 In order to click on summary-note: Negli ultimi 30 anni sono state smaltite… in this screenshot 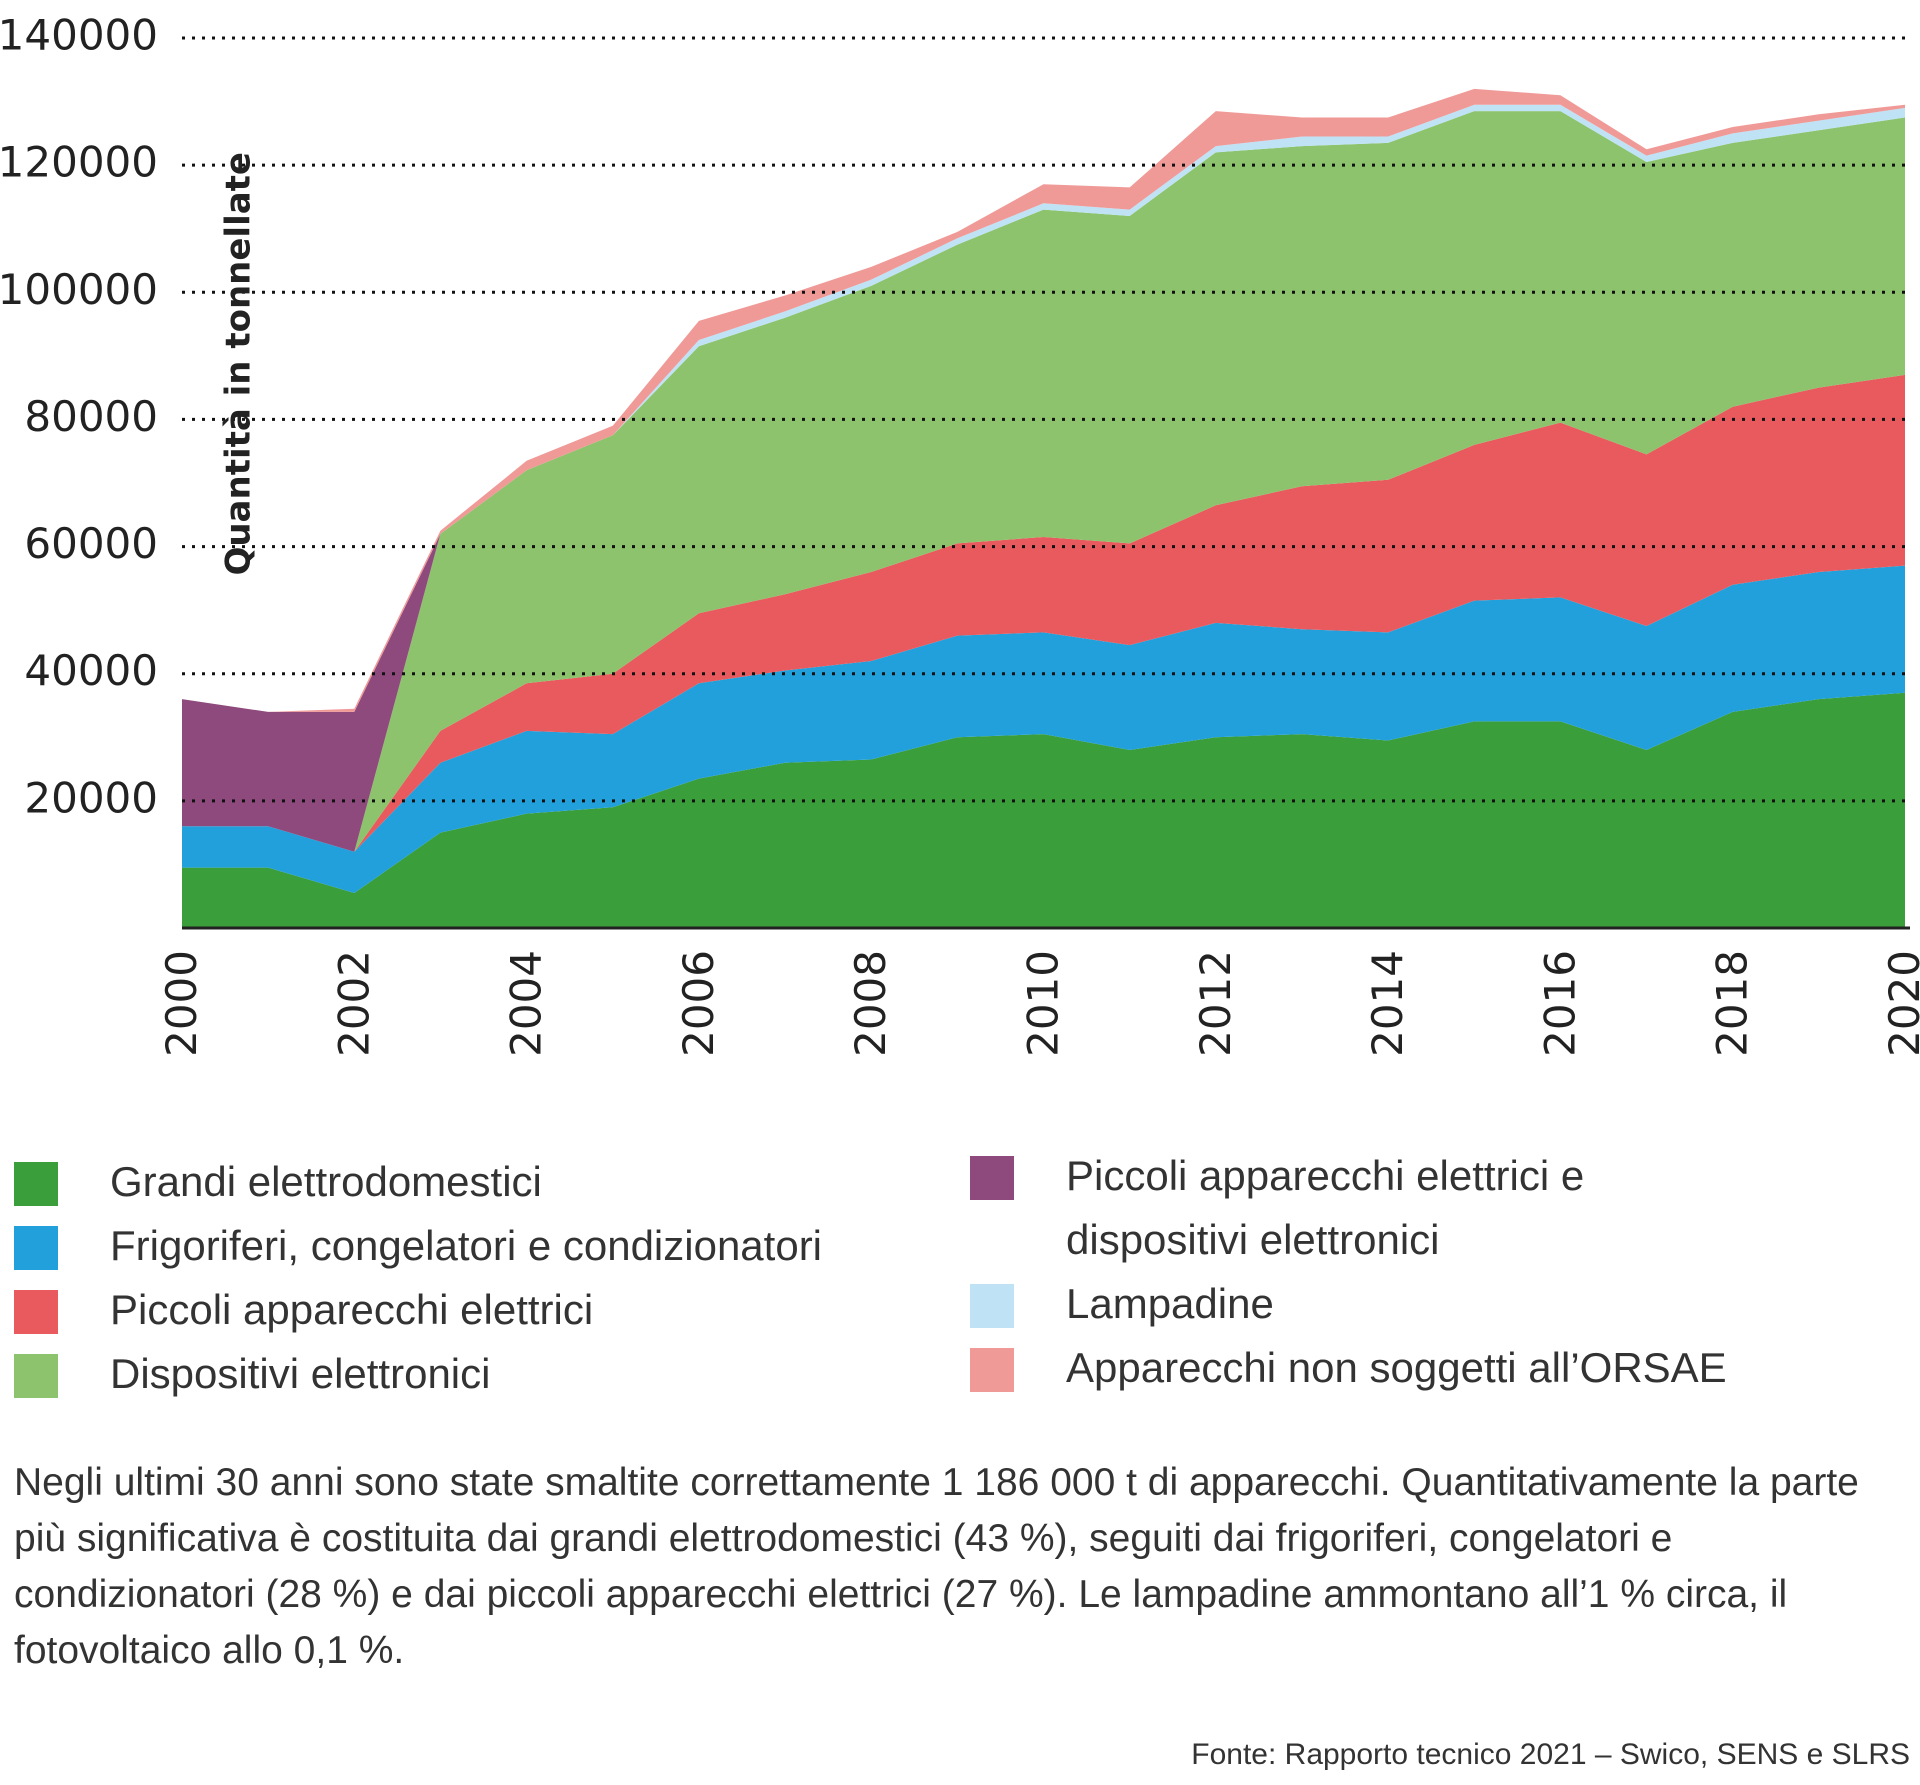, I will do `click(936, 1566)`.